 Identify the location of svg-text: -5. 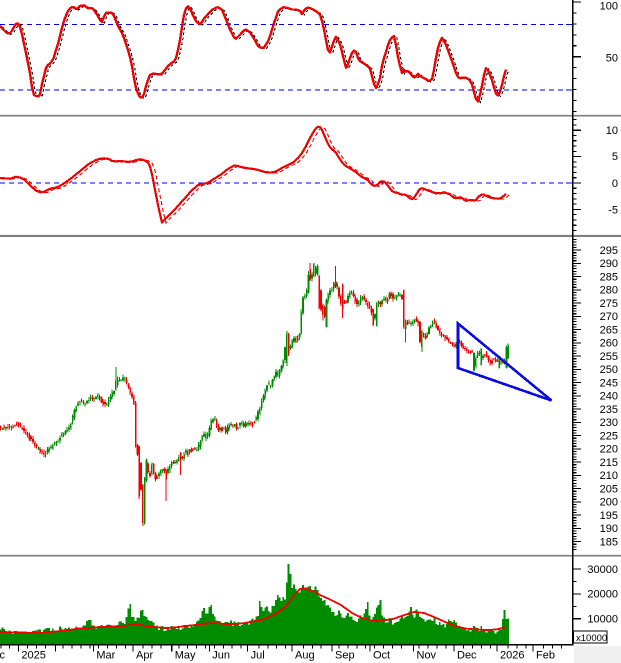
(613, 210).